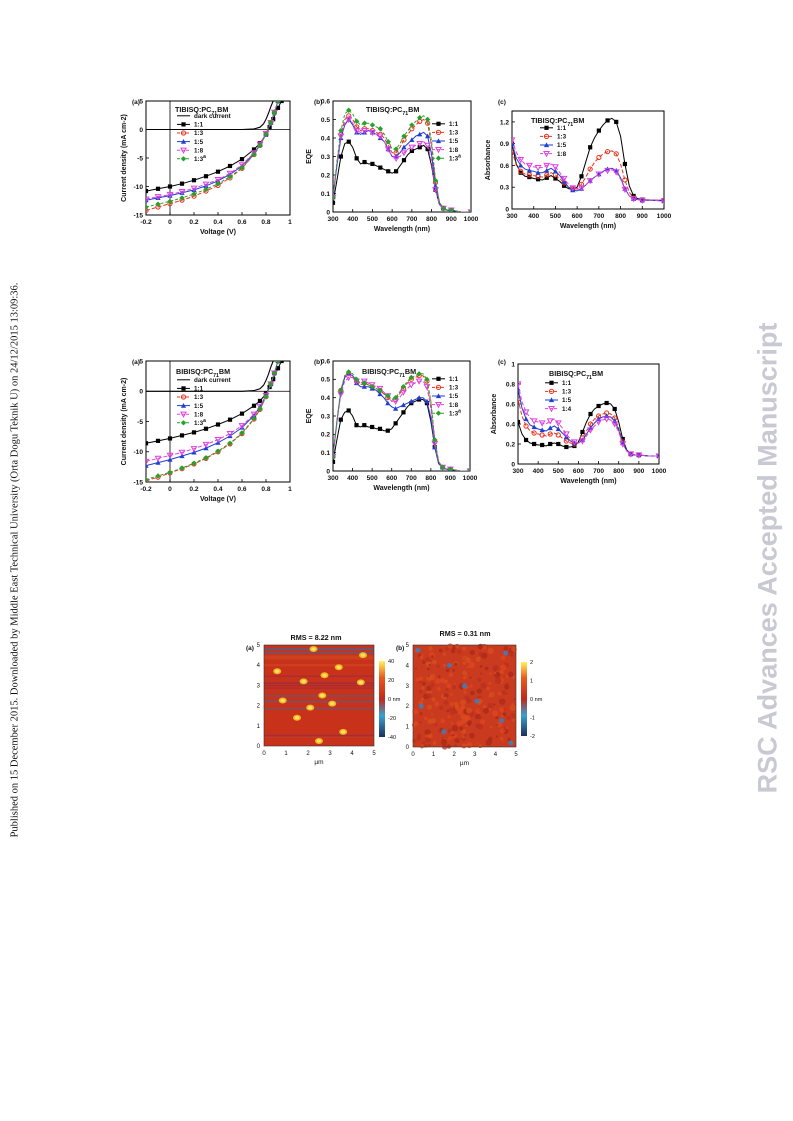  What do you see at coordinates (598, 216) in the screenshot?
I see `x-tick-label: 700` at bounding box center [598, 216].